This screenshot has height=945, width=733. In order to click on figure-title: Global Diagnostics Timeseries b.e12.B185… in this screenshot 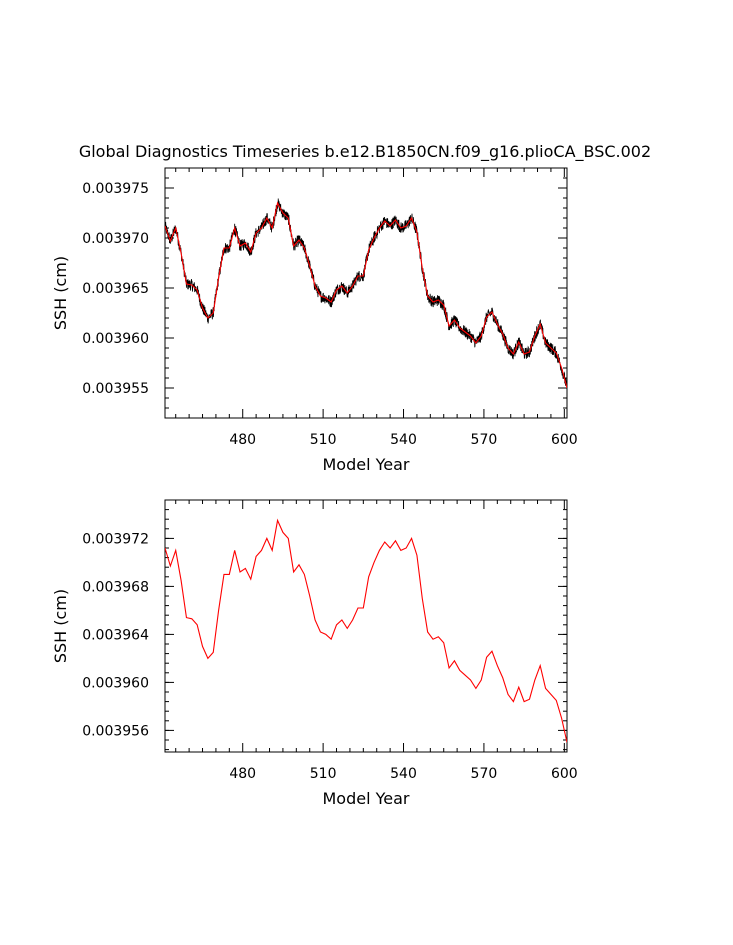, I will do `click(365, 152)`.